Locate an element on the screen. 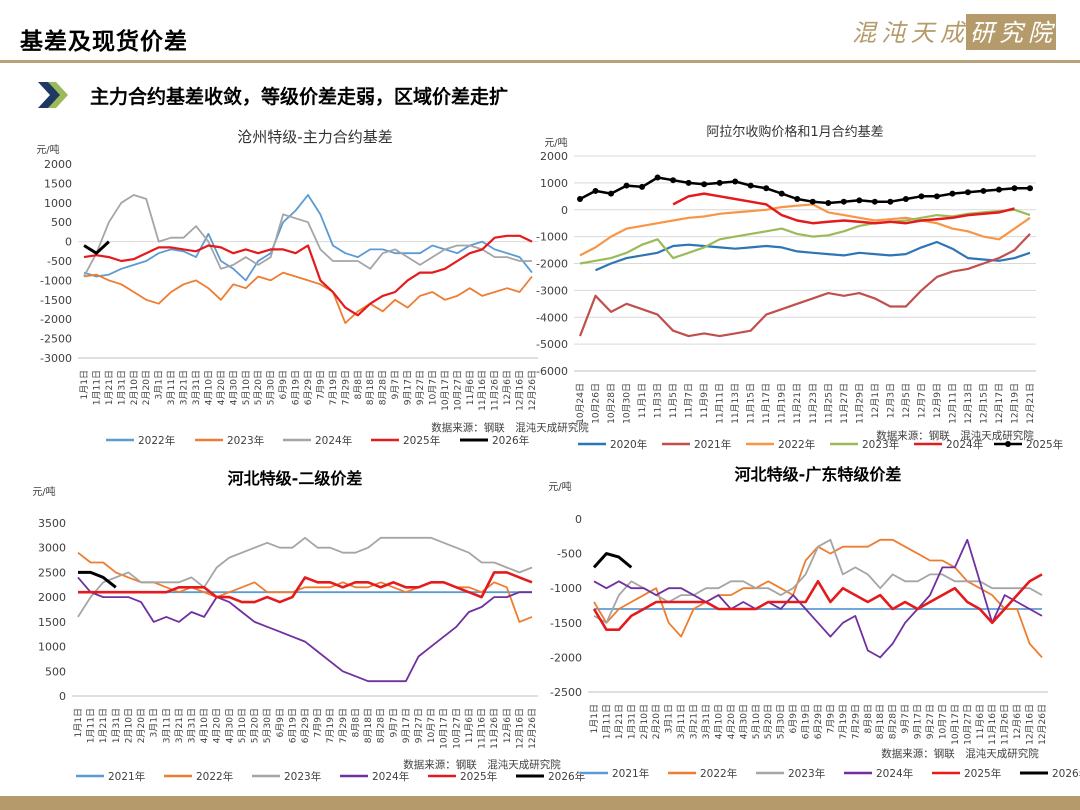 The image size is (1080, 810). x-tick-label: 11月26日 is located at coordinates (495, 390).